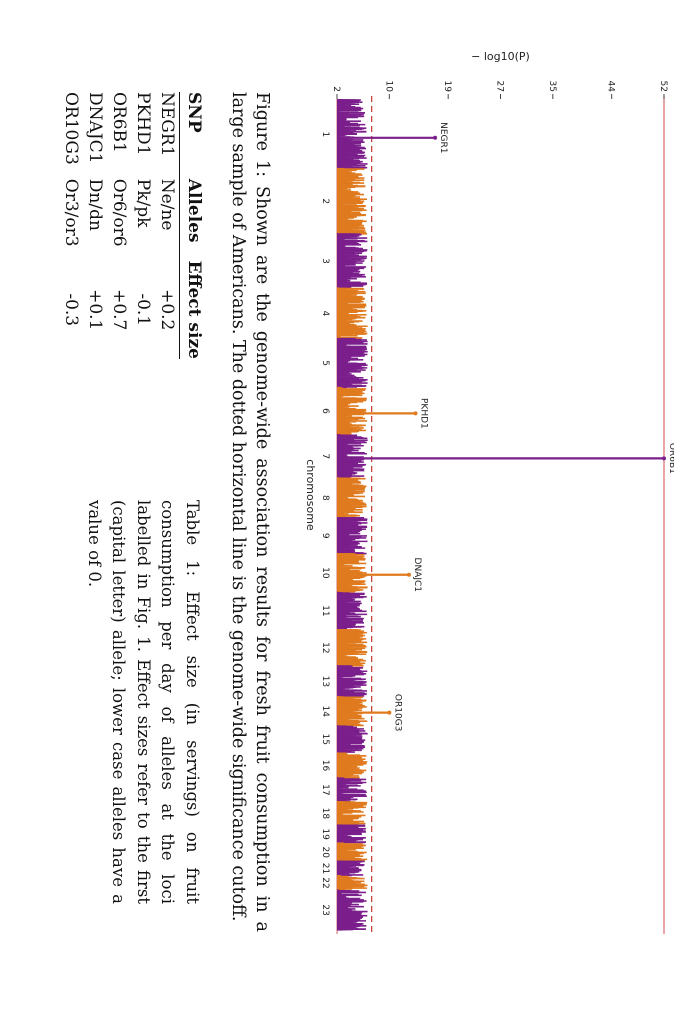 The image size is (674, 1024). What do you see at coordinates (663, 86) in the screenshot?
I see `y-tick-label: 52` at bounding box center [663, 86].